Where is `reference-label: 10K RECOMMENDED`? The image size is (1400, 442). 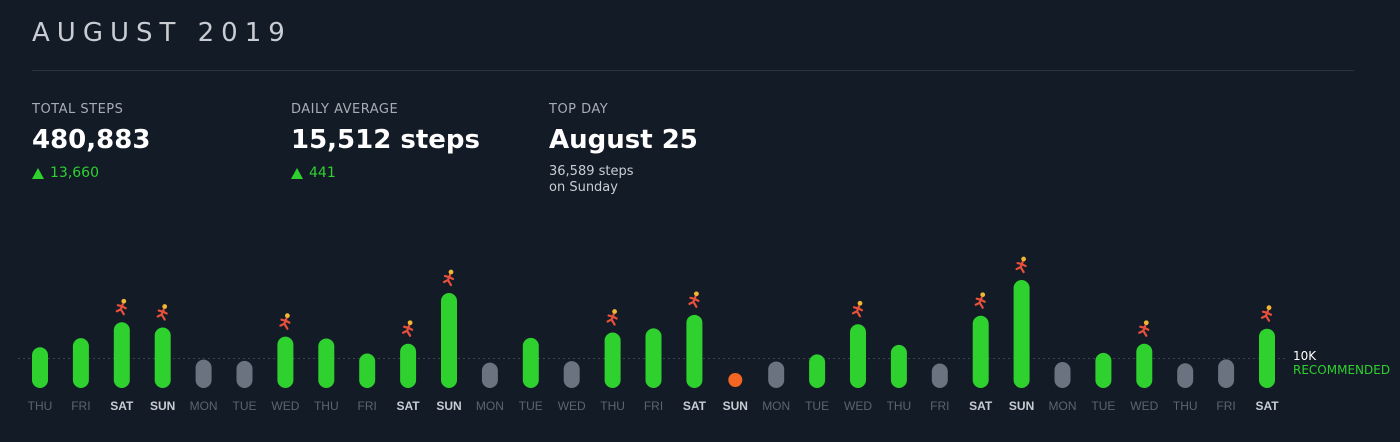 reference-label: 10K RECOMMENDED is located at coordinates (1341, 363).